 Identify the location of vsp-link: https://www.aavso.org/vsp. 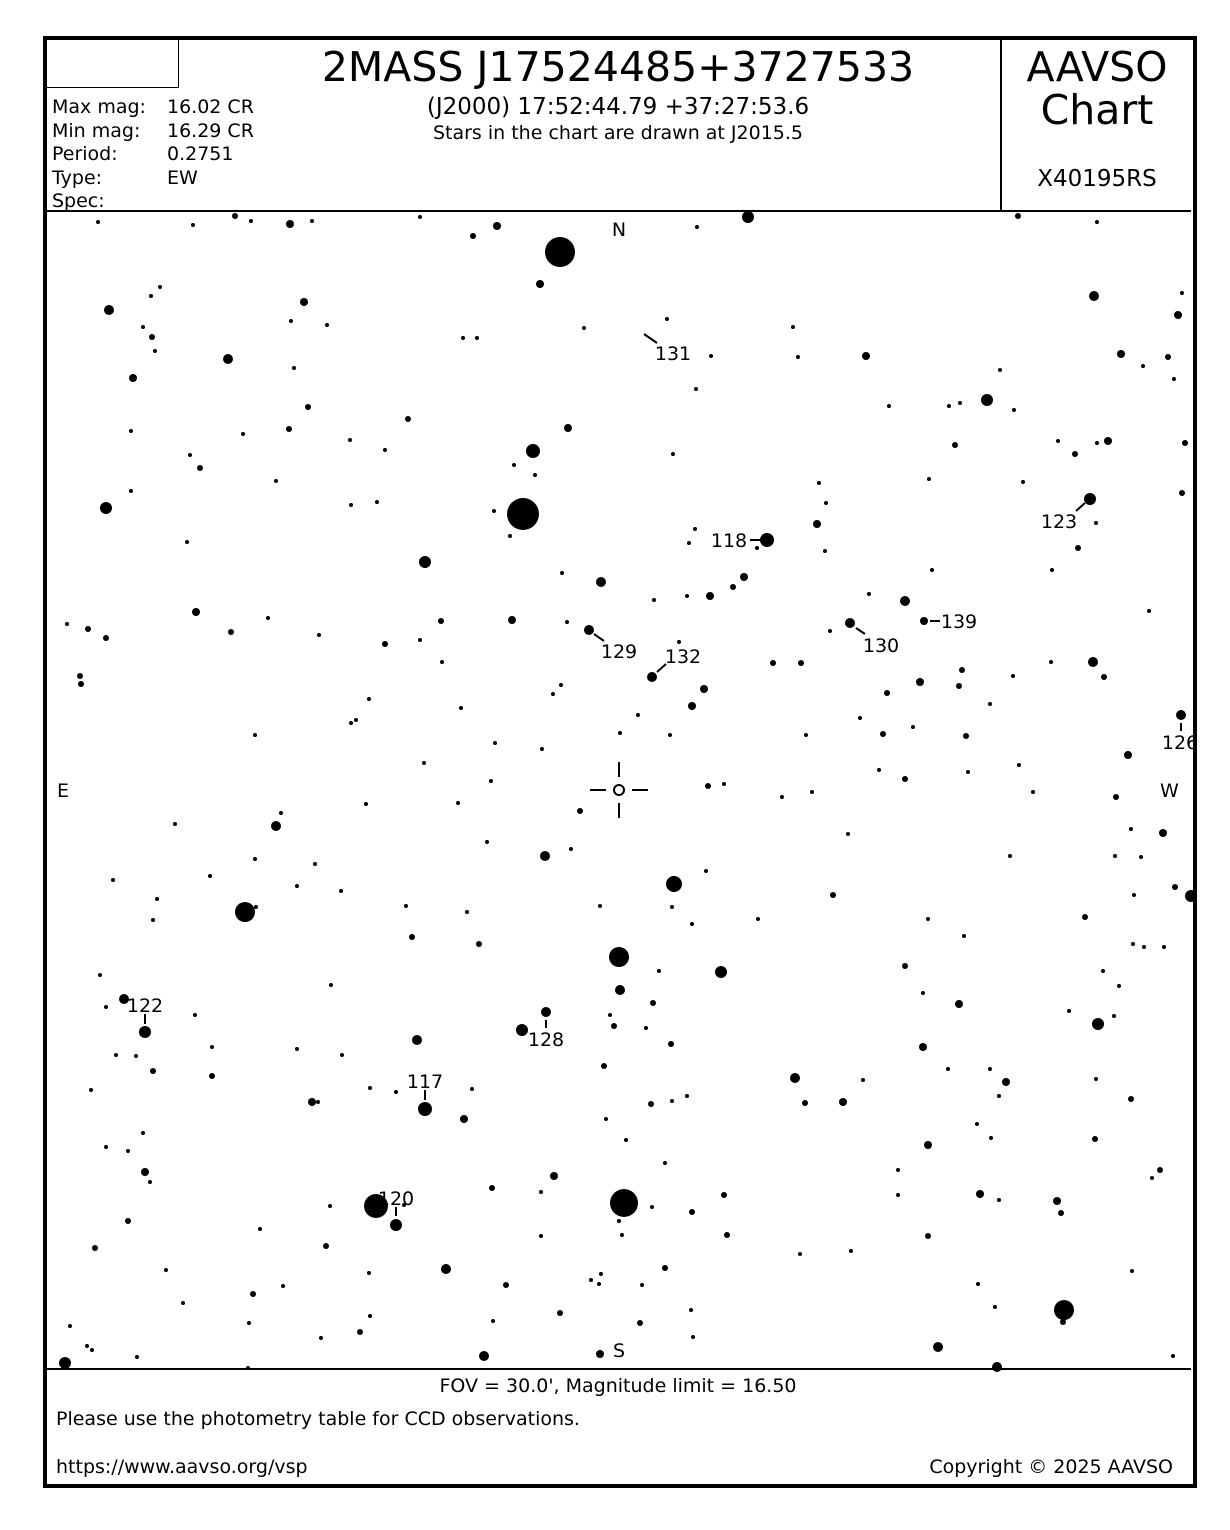
(182, 1467).